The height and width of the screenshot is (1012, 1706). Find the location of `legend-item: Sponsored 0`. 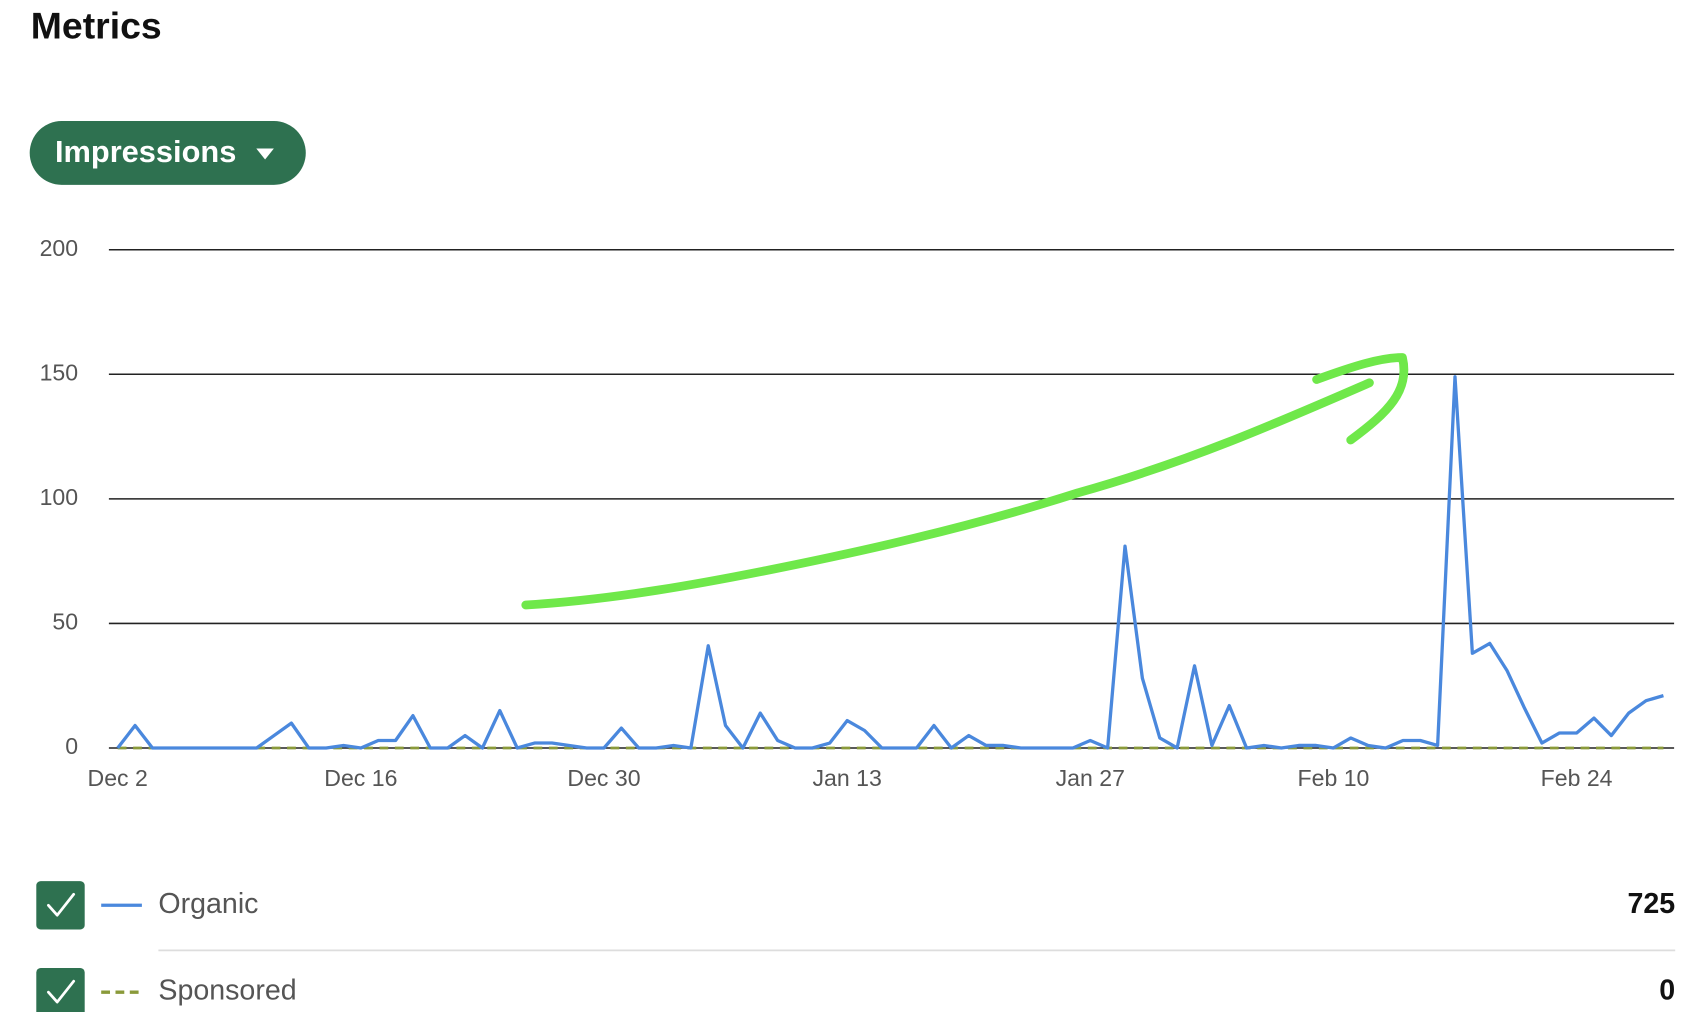

legend-item: Sponsored 0 is located at coordinates (855, 989).